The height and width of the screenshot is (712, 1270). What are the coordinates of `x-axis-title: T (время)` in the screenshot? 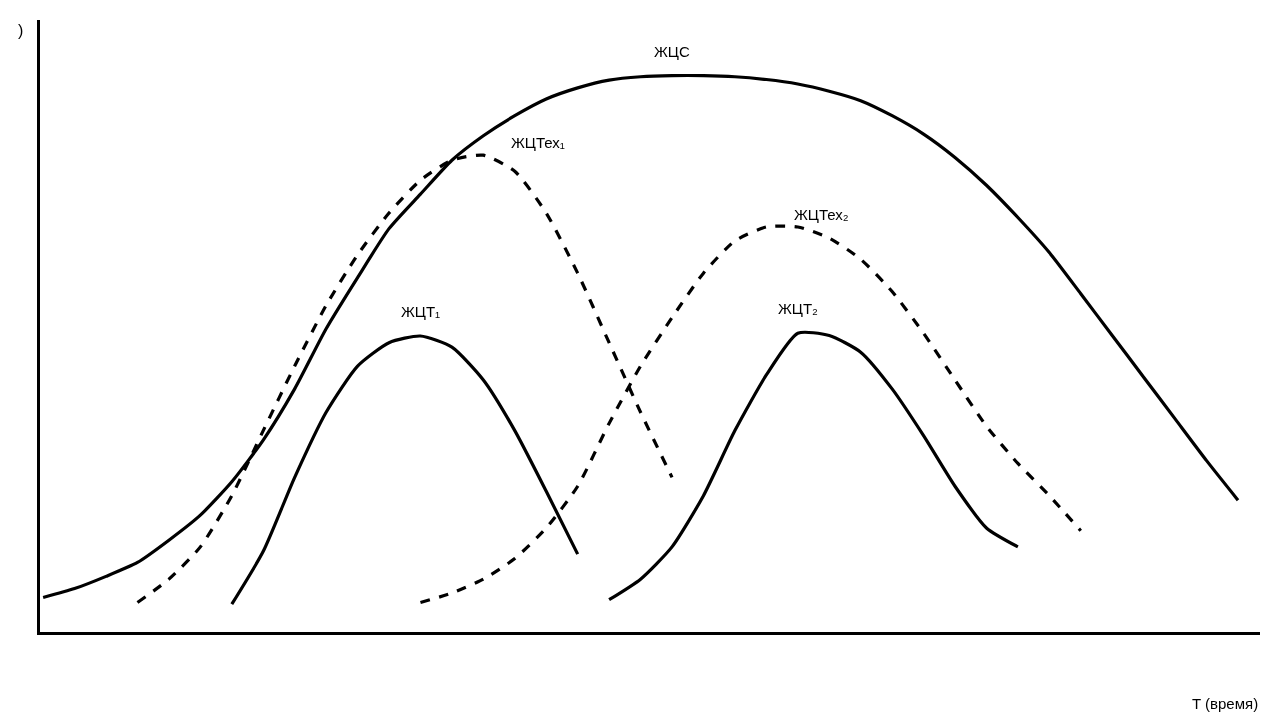 It's located at (1225, 703).